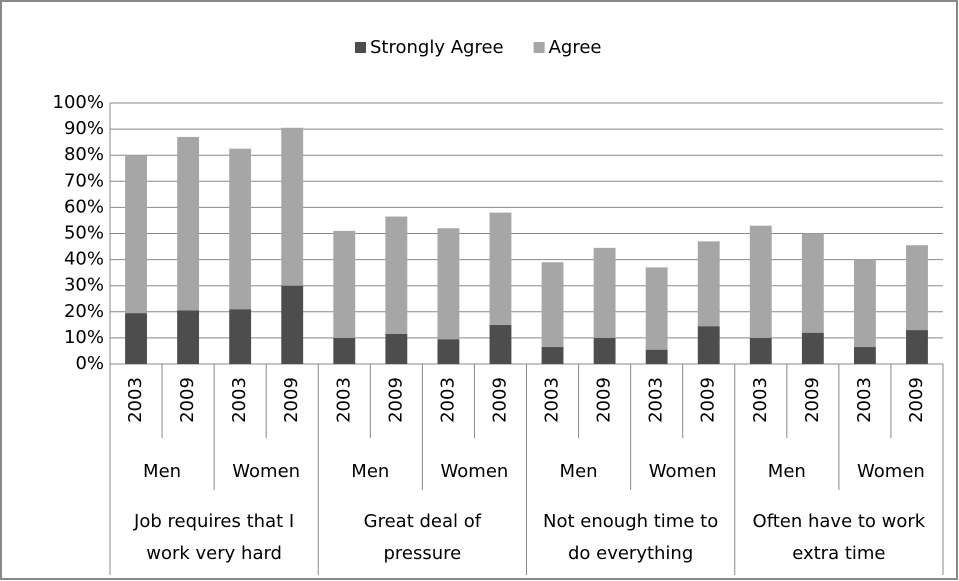 The image size is (959, 581). Describe the element at coordinates (89, 363) in the screenshot. I see `y-tick-label: 0%` at that location.